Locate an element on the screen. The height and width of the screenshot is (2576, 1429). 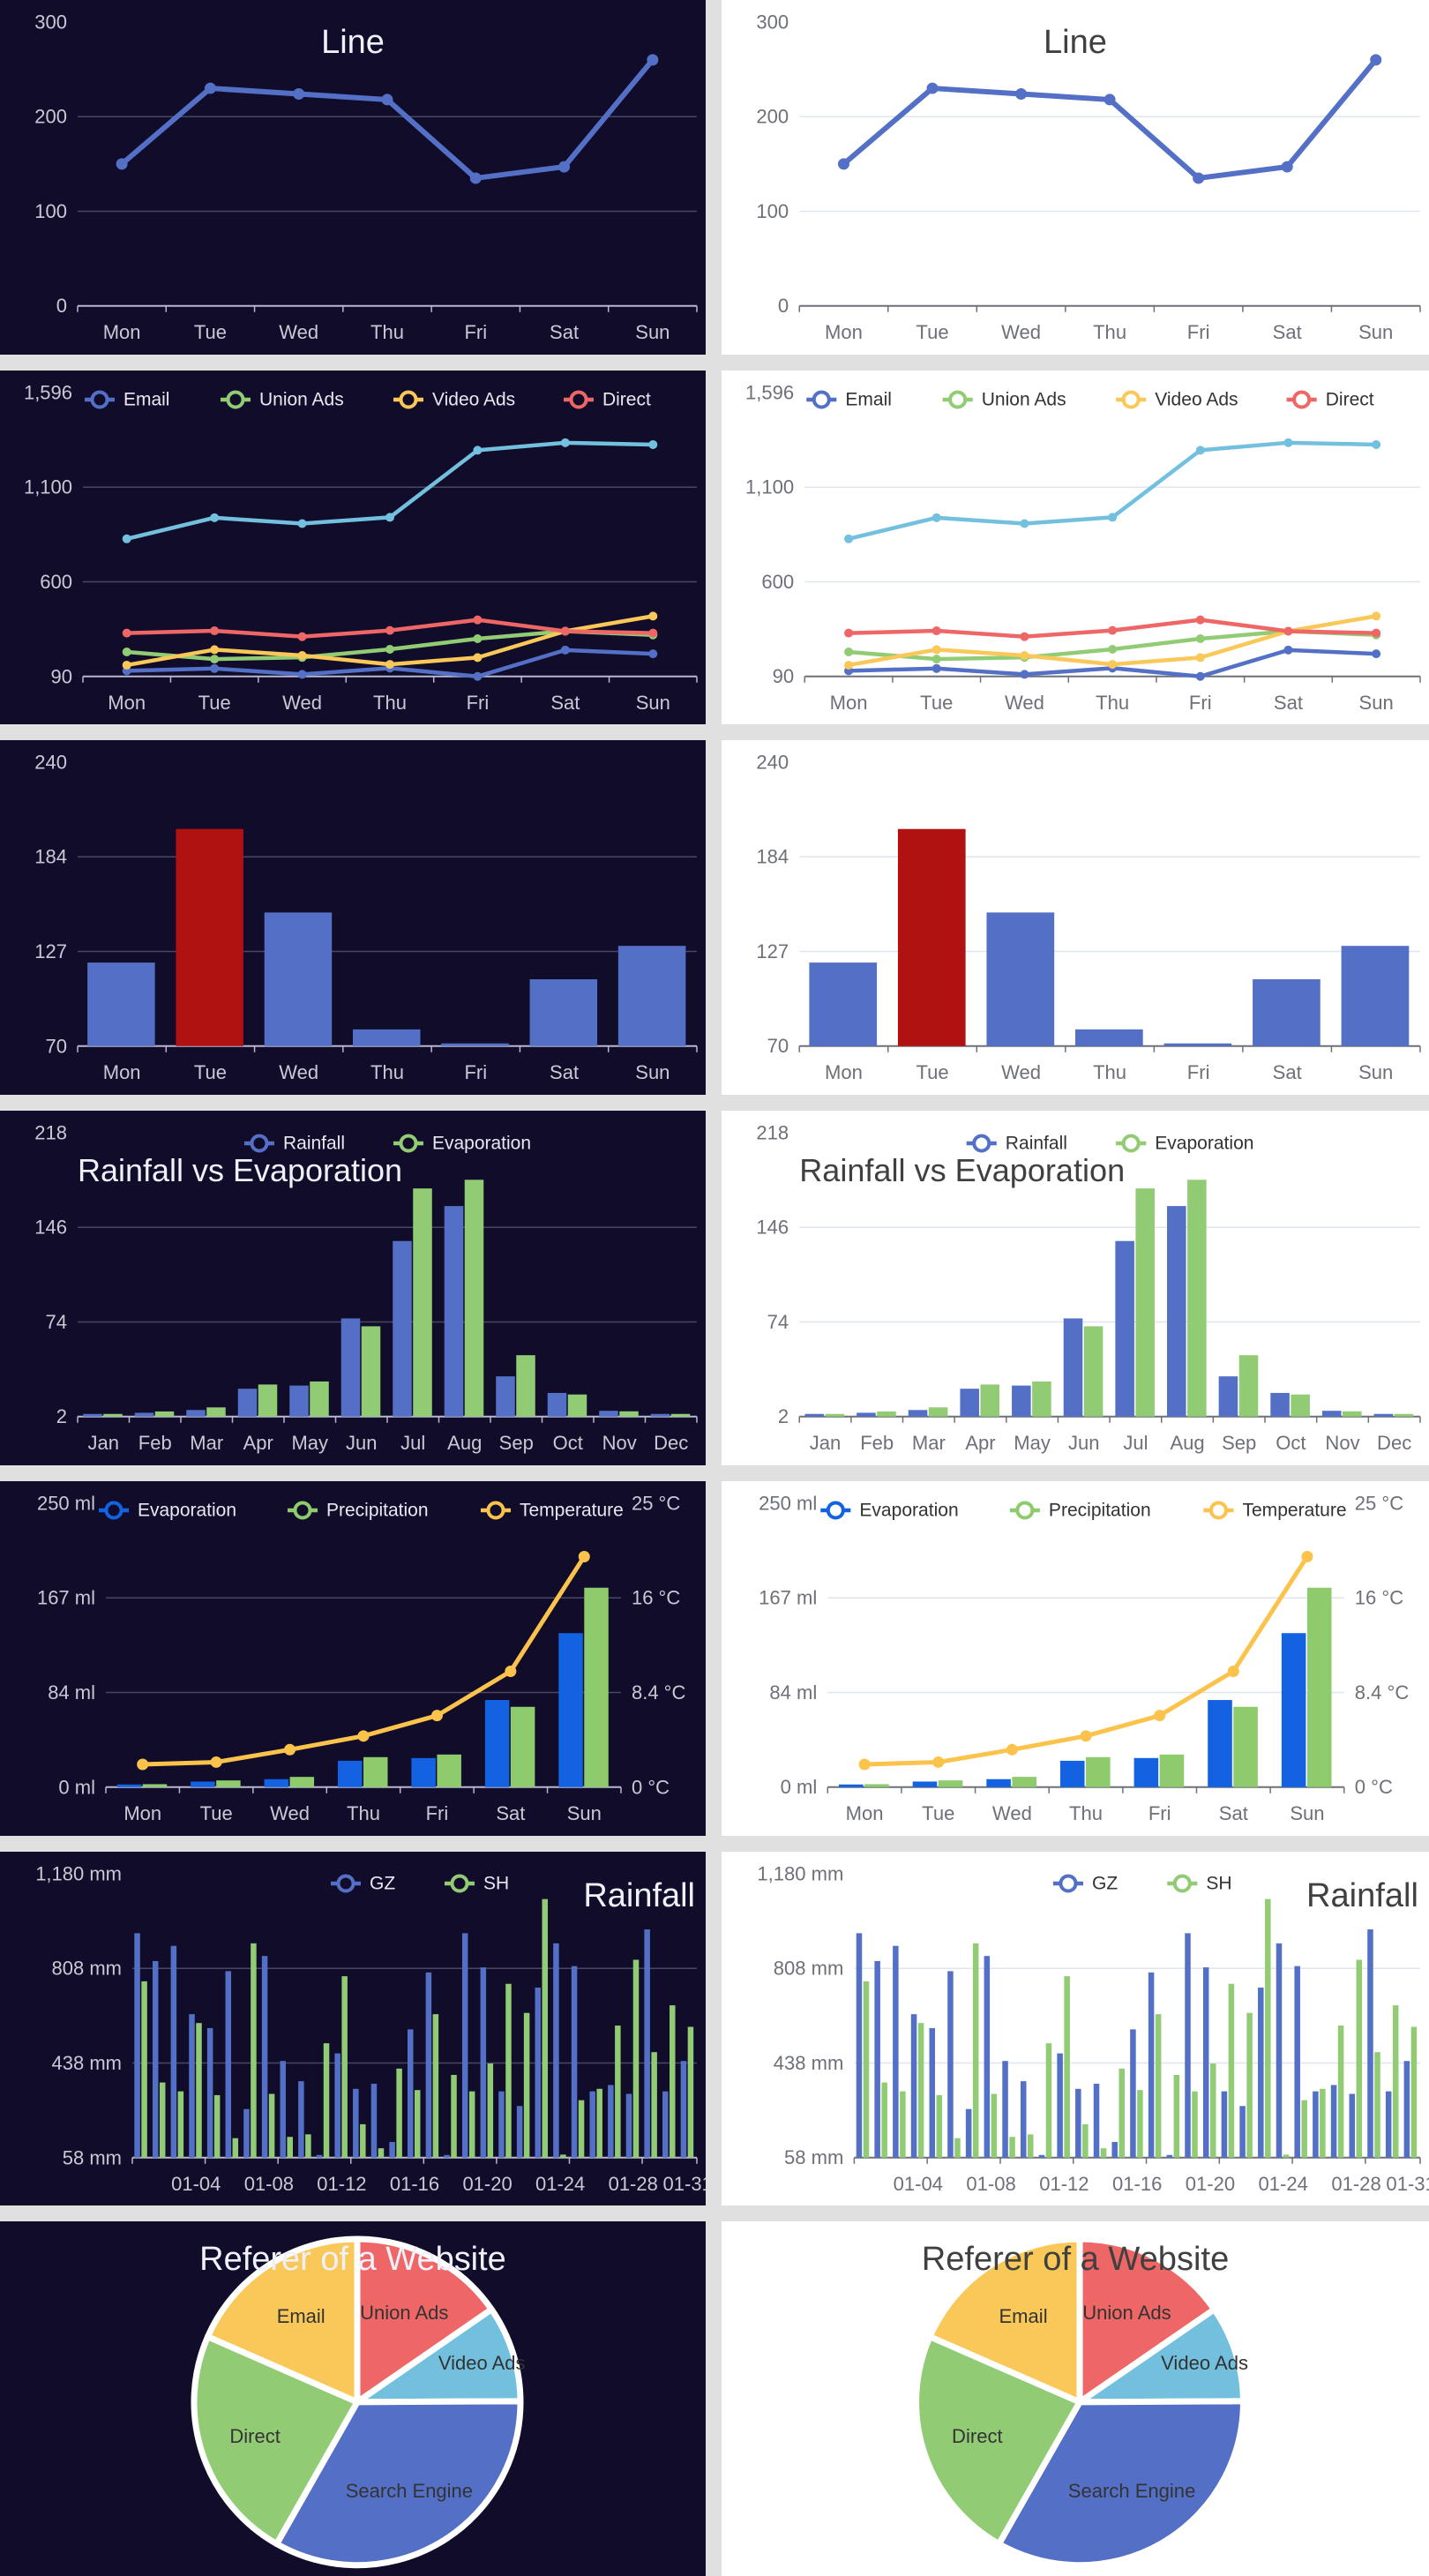
legend-item-video-ads: Video Ads is located at coordinates (454, 399).